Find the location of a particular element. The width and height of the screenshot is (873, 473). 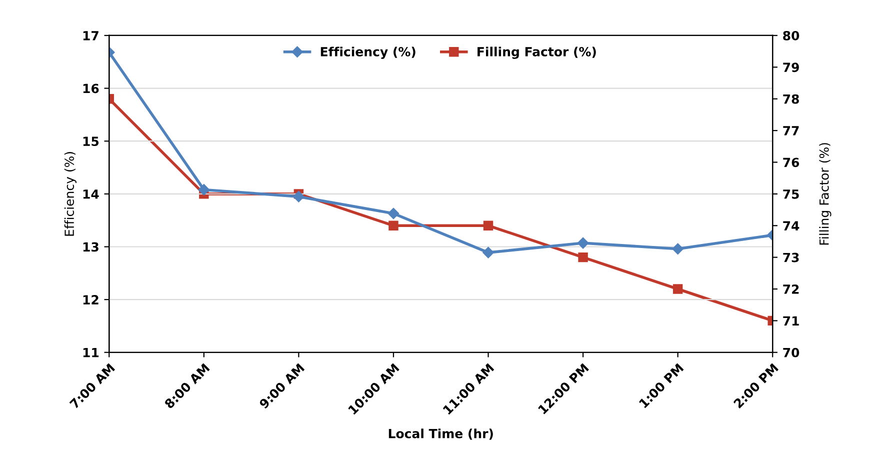

legend-label: Filling Factor (%) is located at coordinates (537, 52).